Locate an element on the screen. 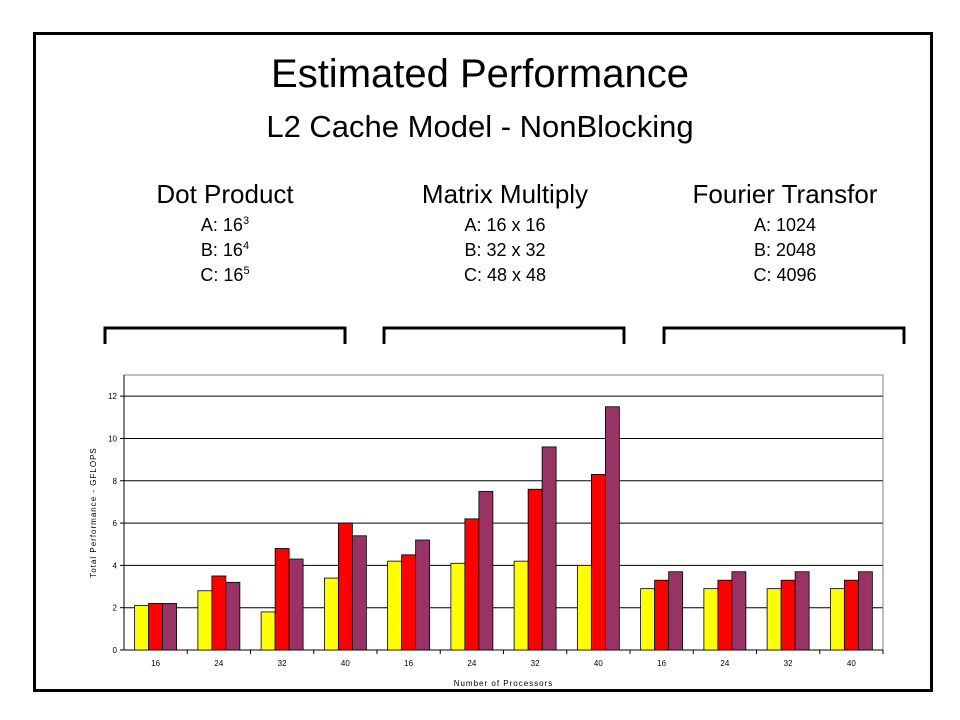  group-name: Fourier Transfor is located at coordinates (785, 194).